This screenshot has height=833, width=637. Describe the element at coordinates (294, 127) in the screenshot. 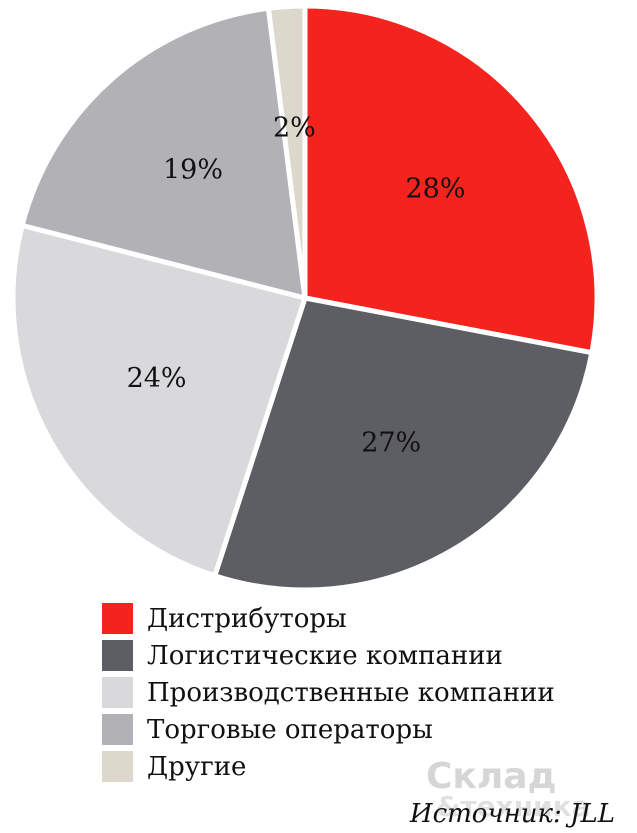

I see `slice-value-label-5: 2%` at that location.